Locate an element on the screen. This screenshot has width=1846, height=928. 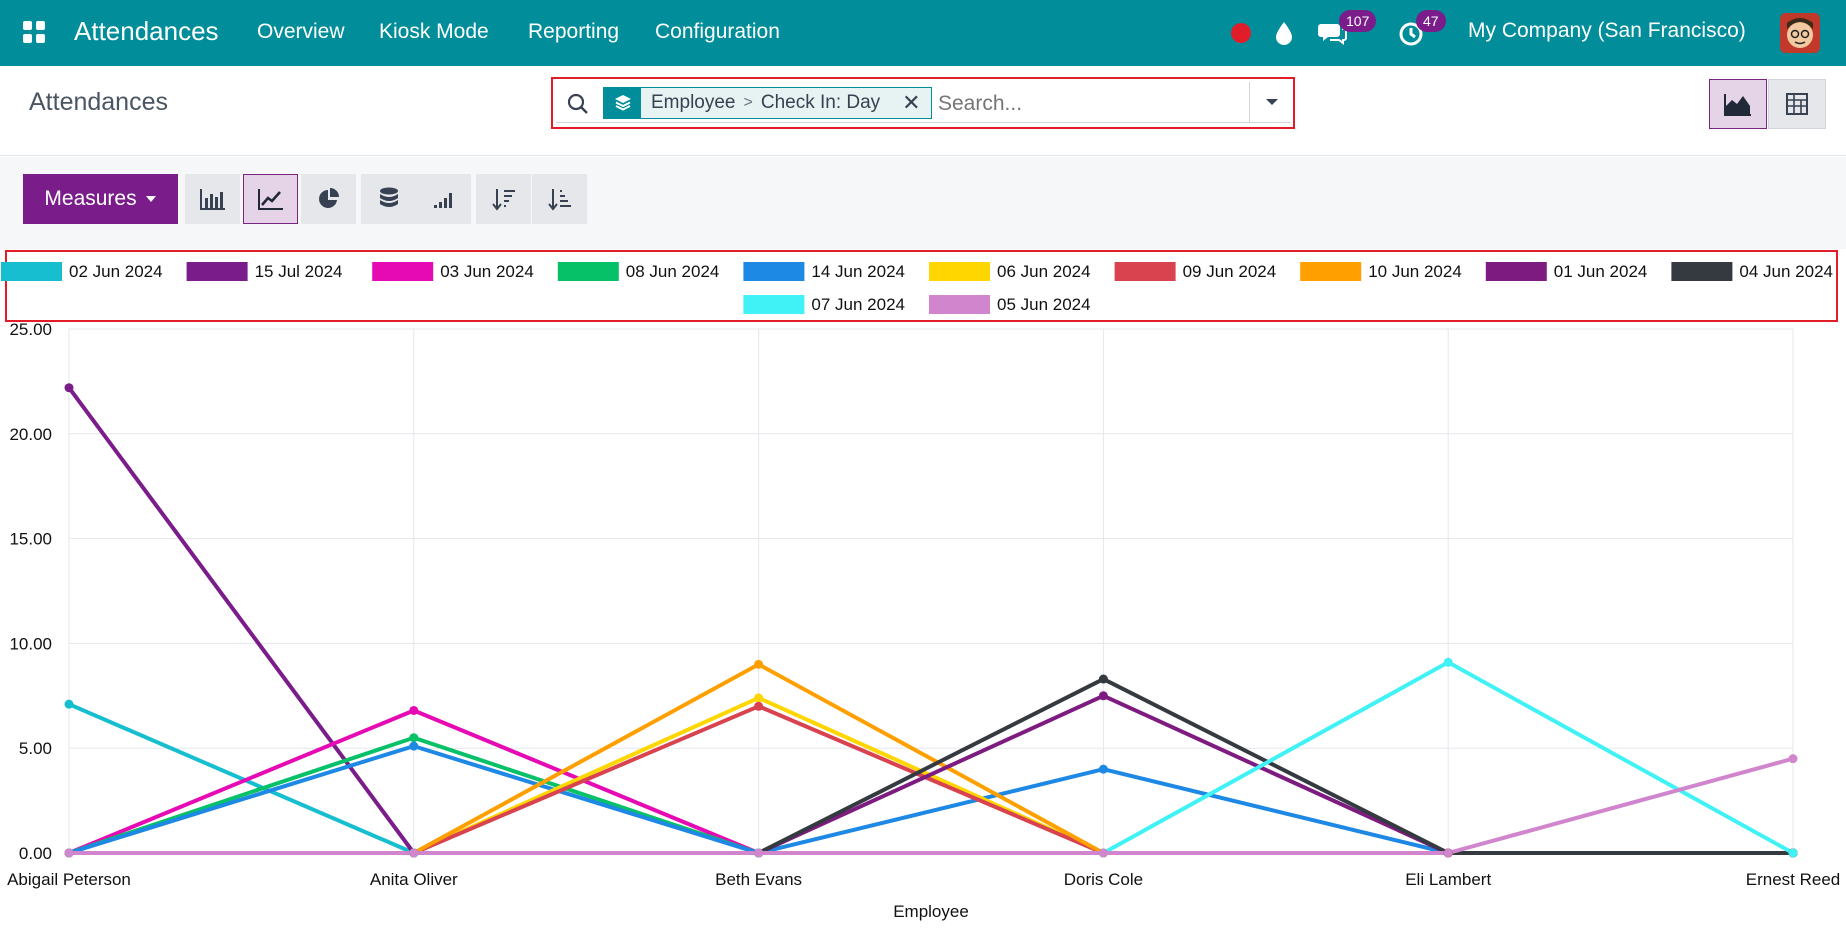
legend-label: 07 Jun 2024 is located at coordinates (858, 304).